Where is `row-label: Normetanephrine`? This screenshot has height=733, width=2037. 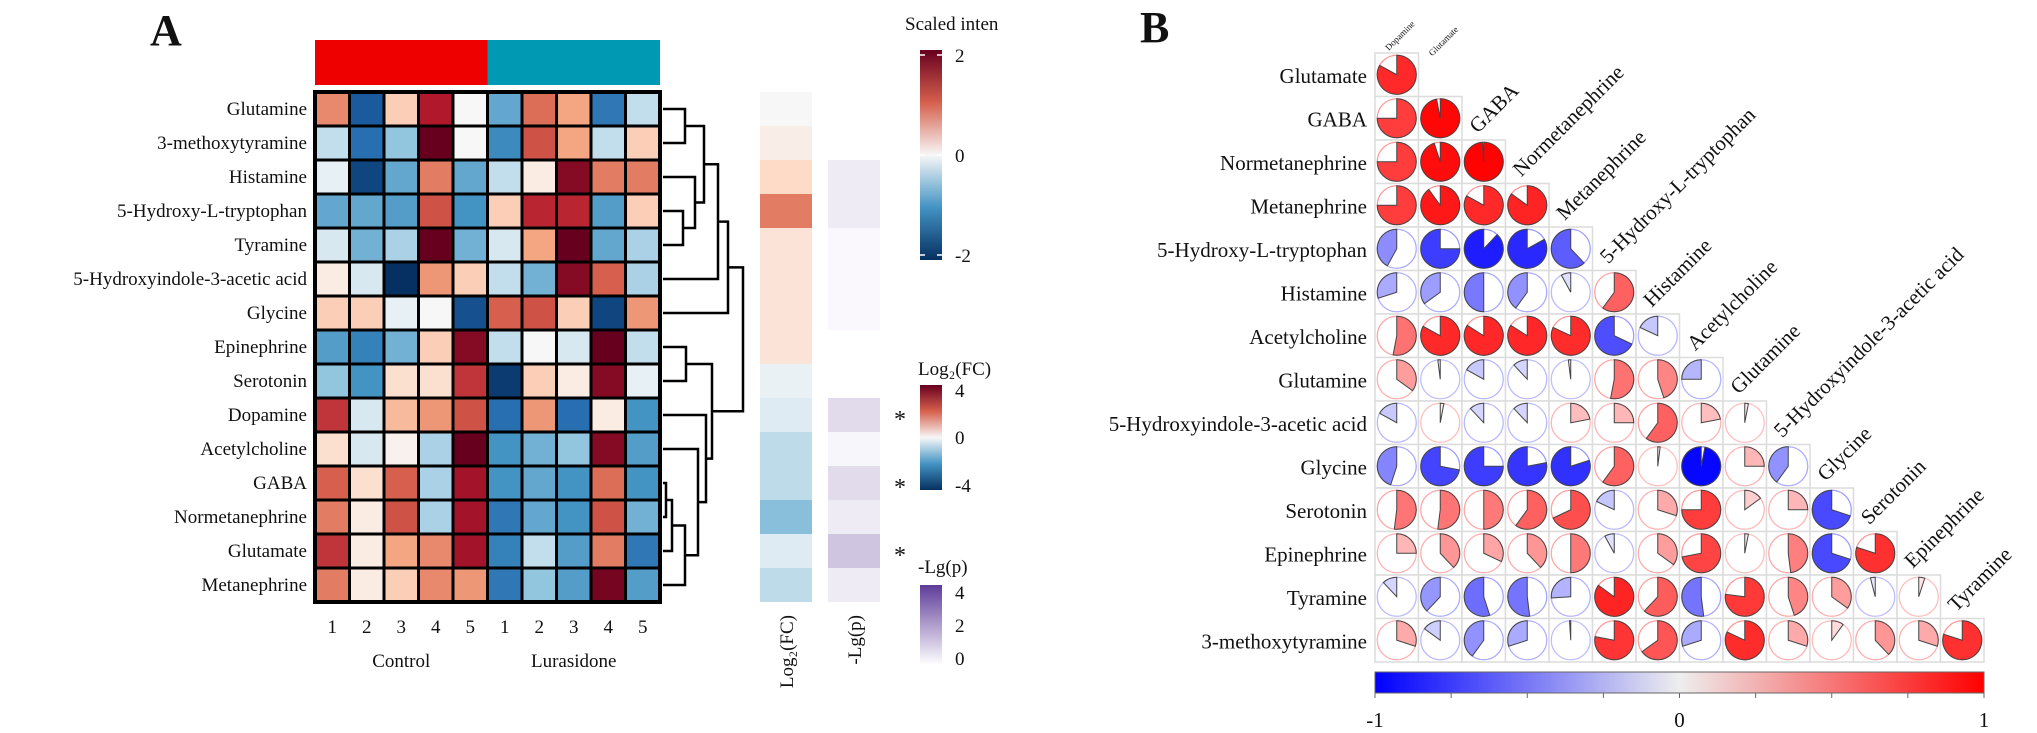
row-label: Normetanephrine is located at coordinates (240, 517).